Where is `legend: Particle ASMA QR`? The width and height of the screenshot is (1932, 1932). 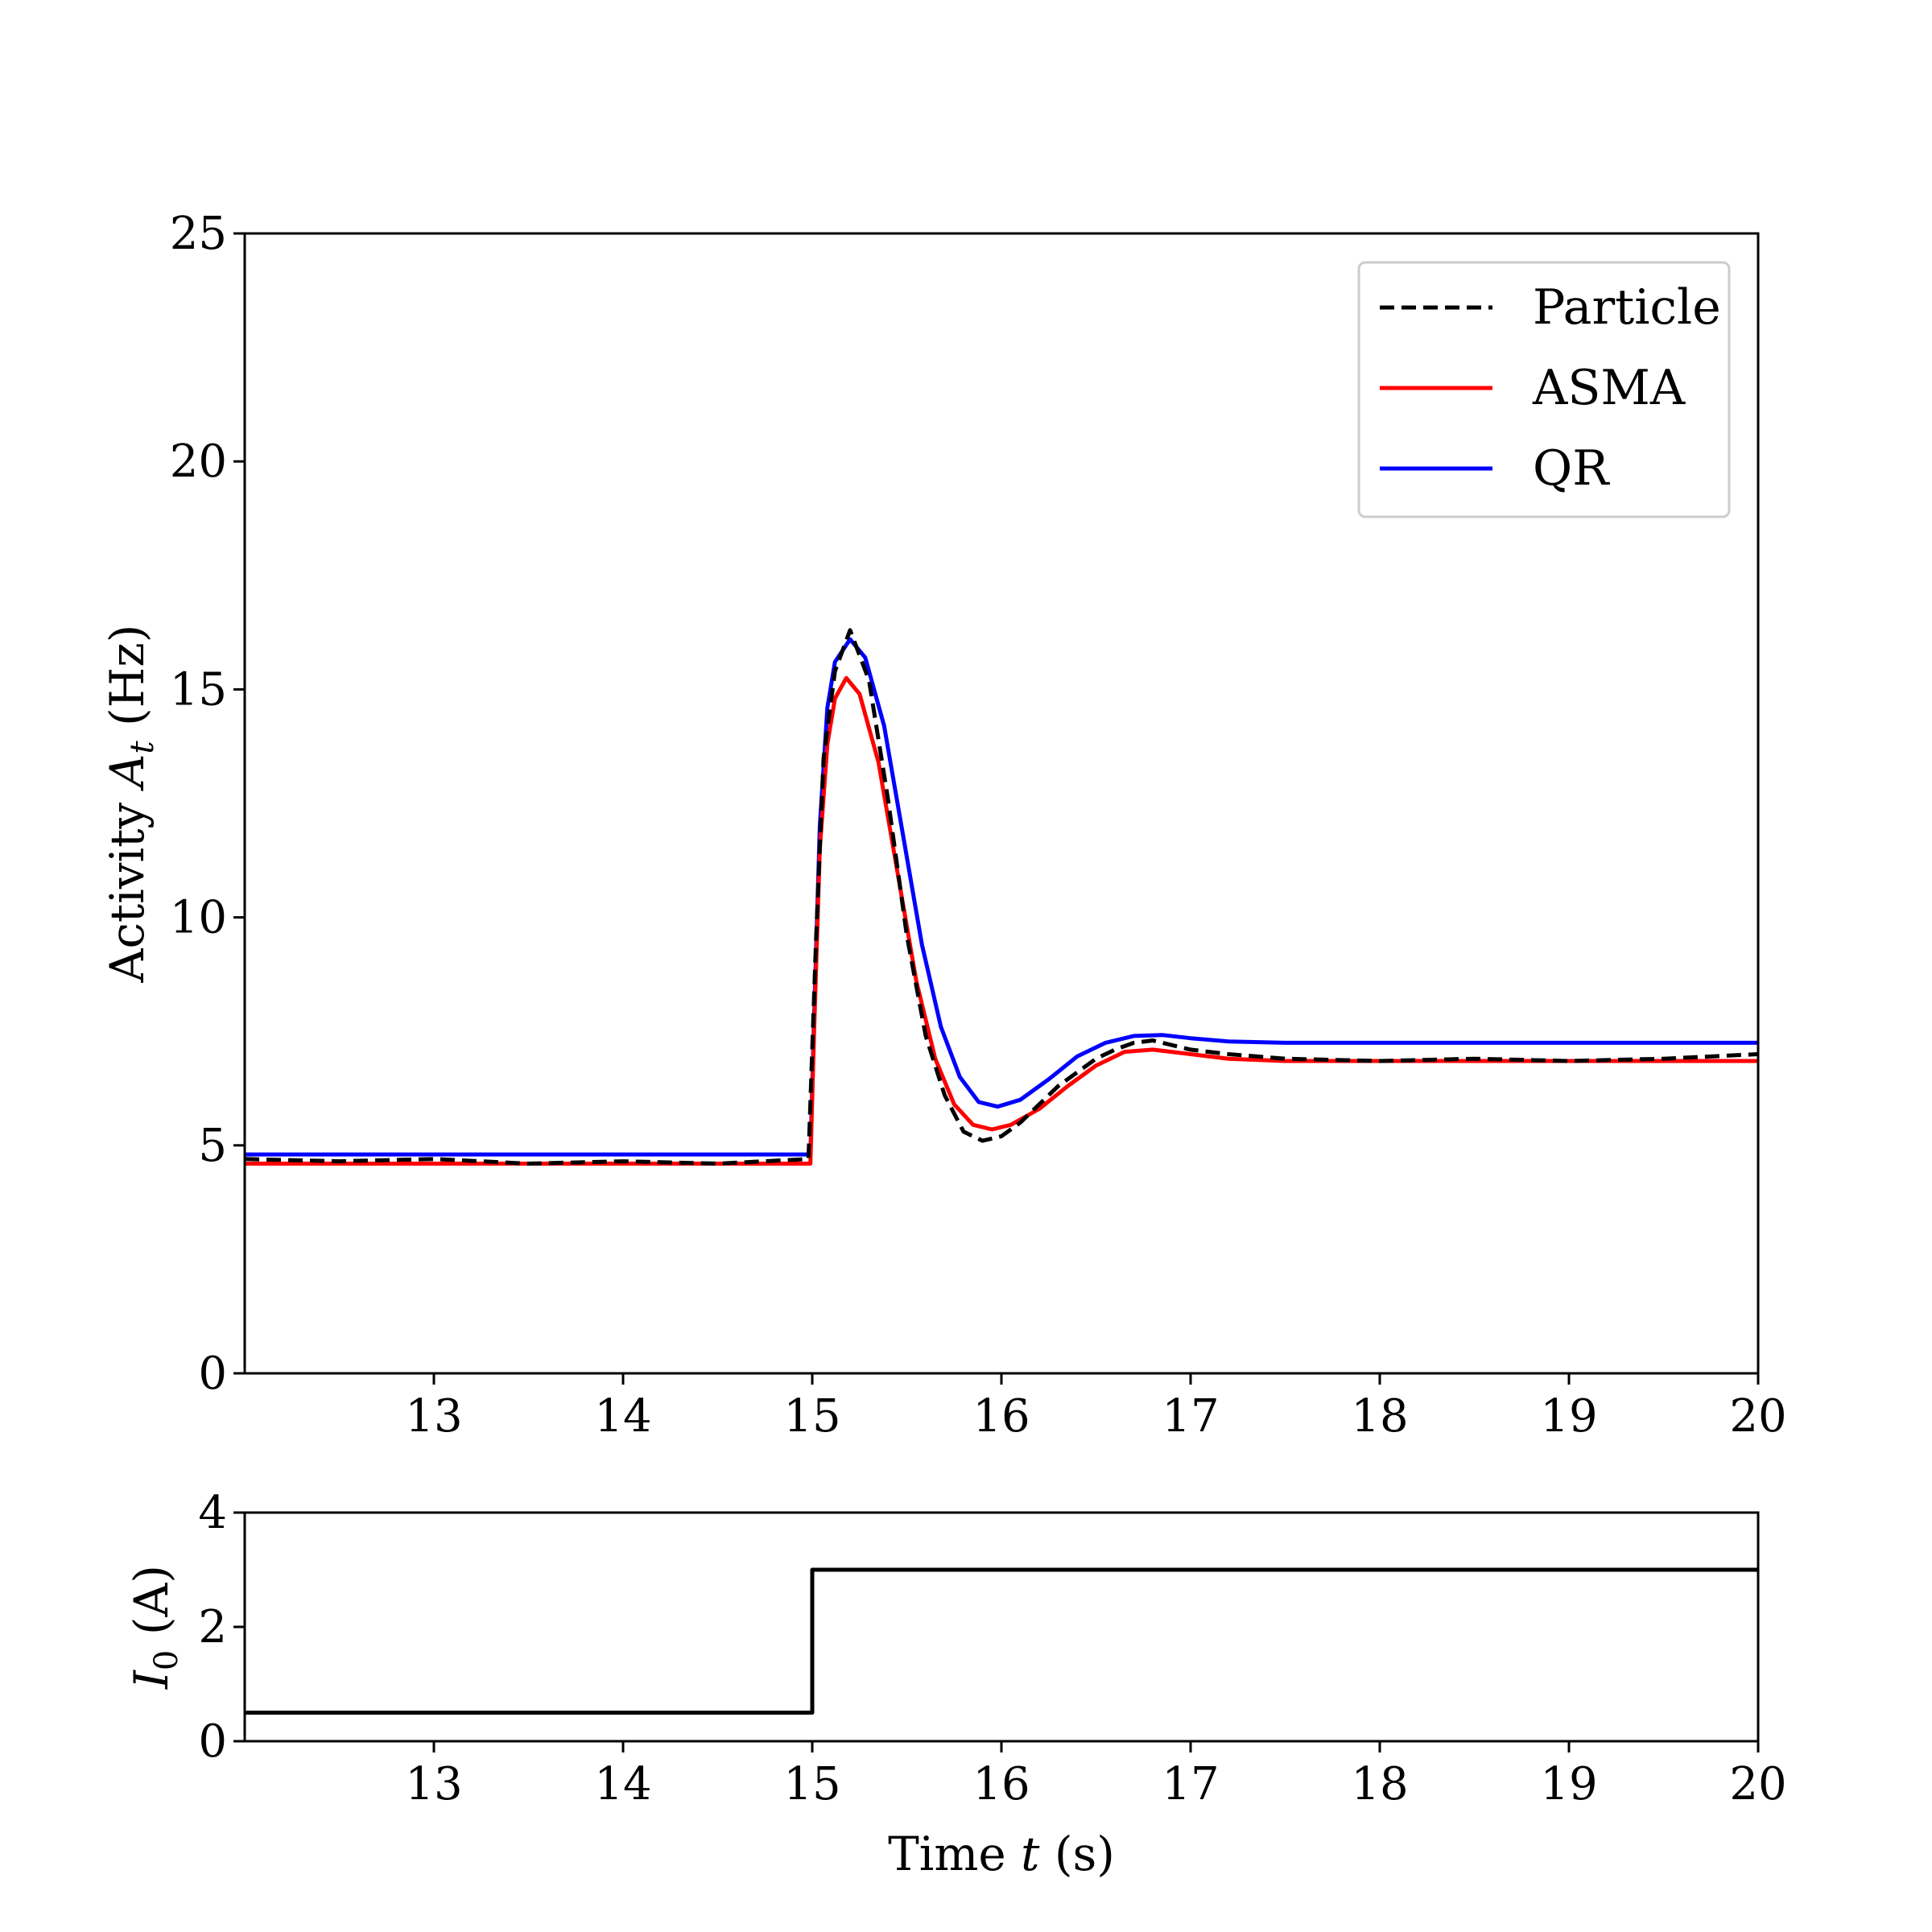 legend: Particle ASMA QR is located at coordinates (1544, 389).